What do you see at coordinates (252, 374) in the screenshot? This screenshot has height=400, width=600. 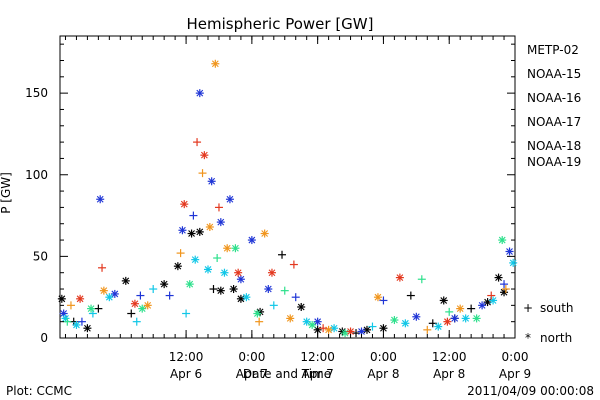 I see `x-tick-date-label: Apr 7` at bounding box center [252, 374].